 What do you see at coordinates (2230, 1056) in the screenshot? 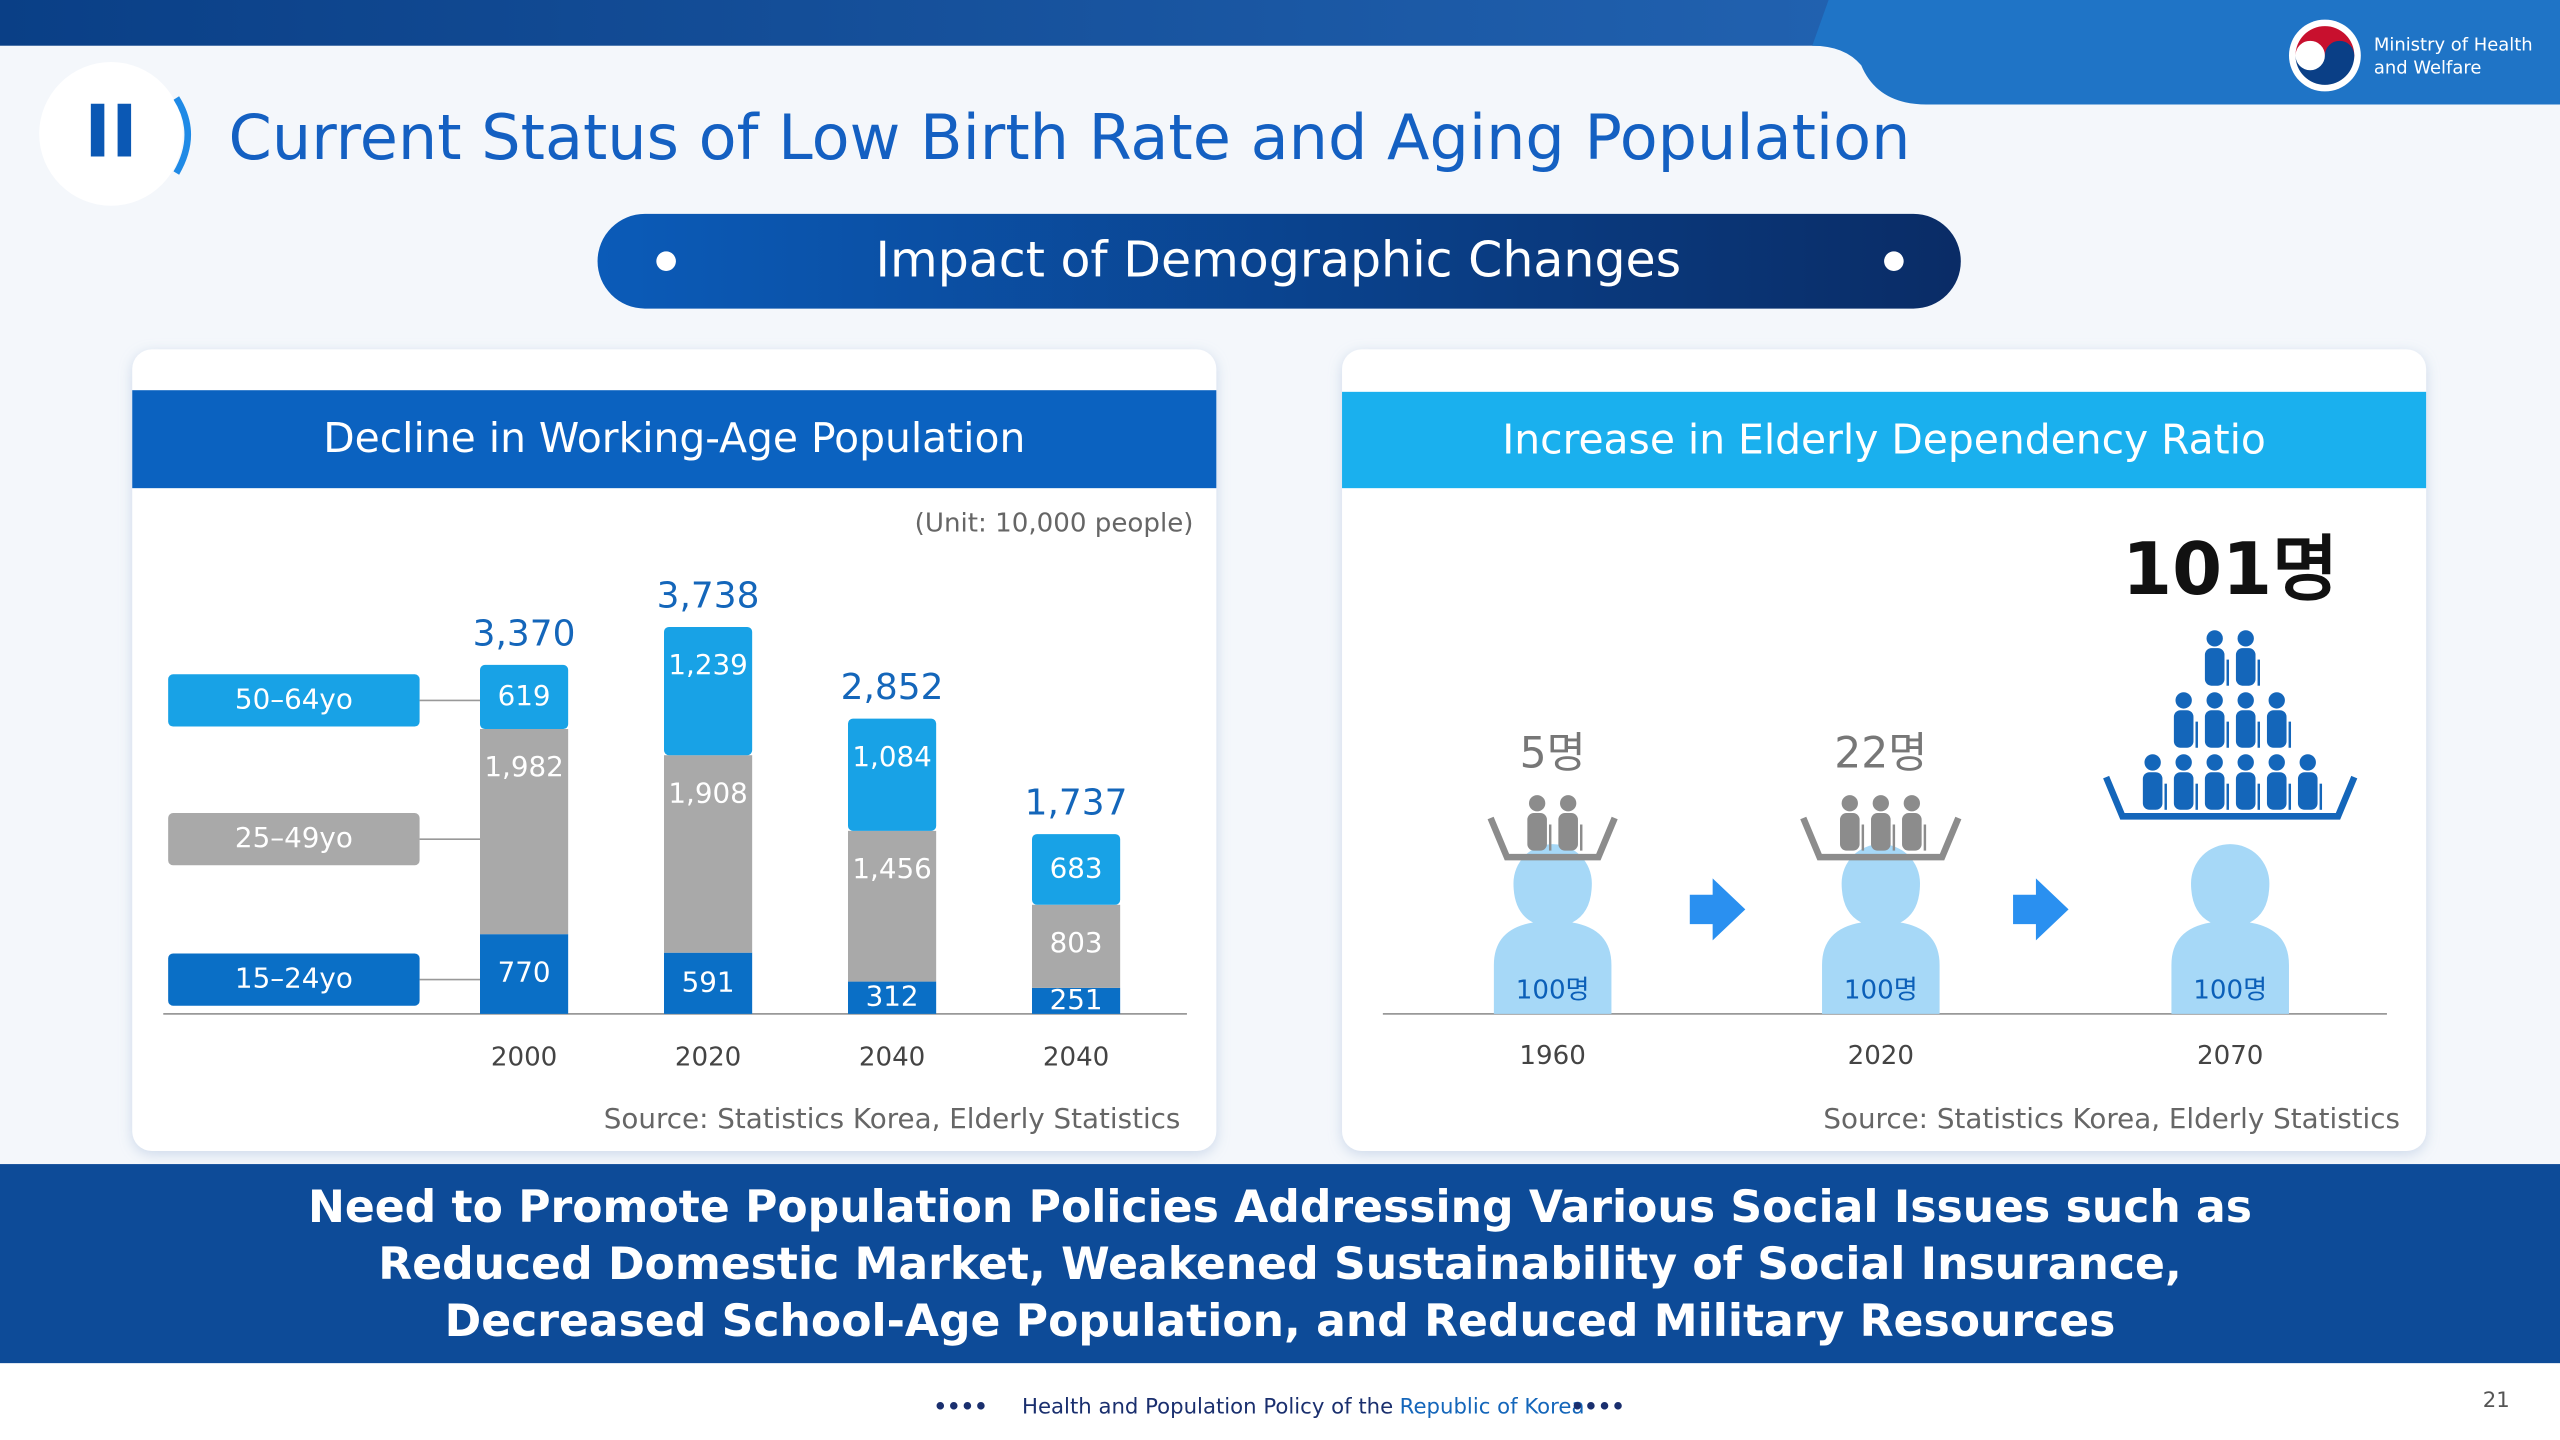
I see `x-tick-label: 2070` at bounding box center [2230, 1056].